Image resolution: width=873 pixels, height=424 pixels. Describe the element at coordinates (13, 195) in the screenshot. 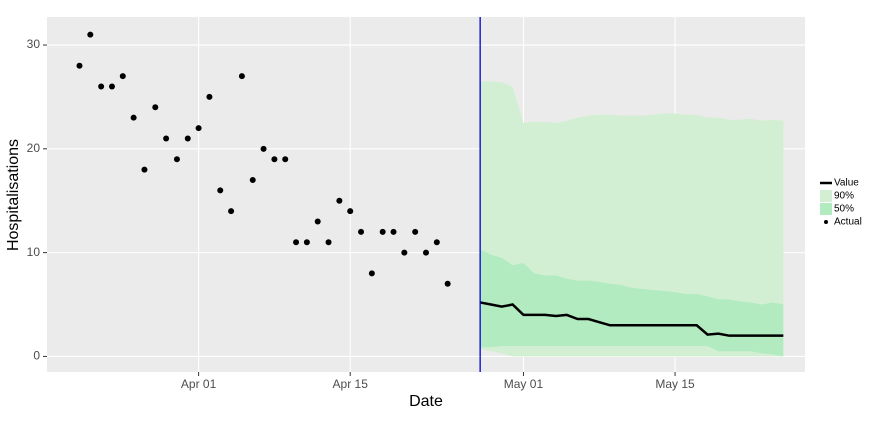

I see `y-axis-title: Hospitalisations` at that location.